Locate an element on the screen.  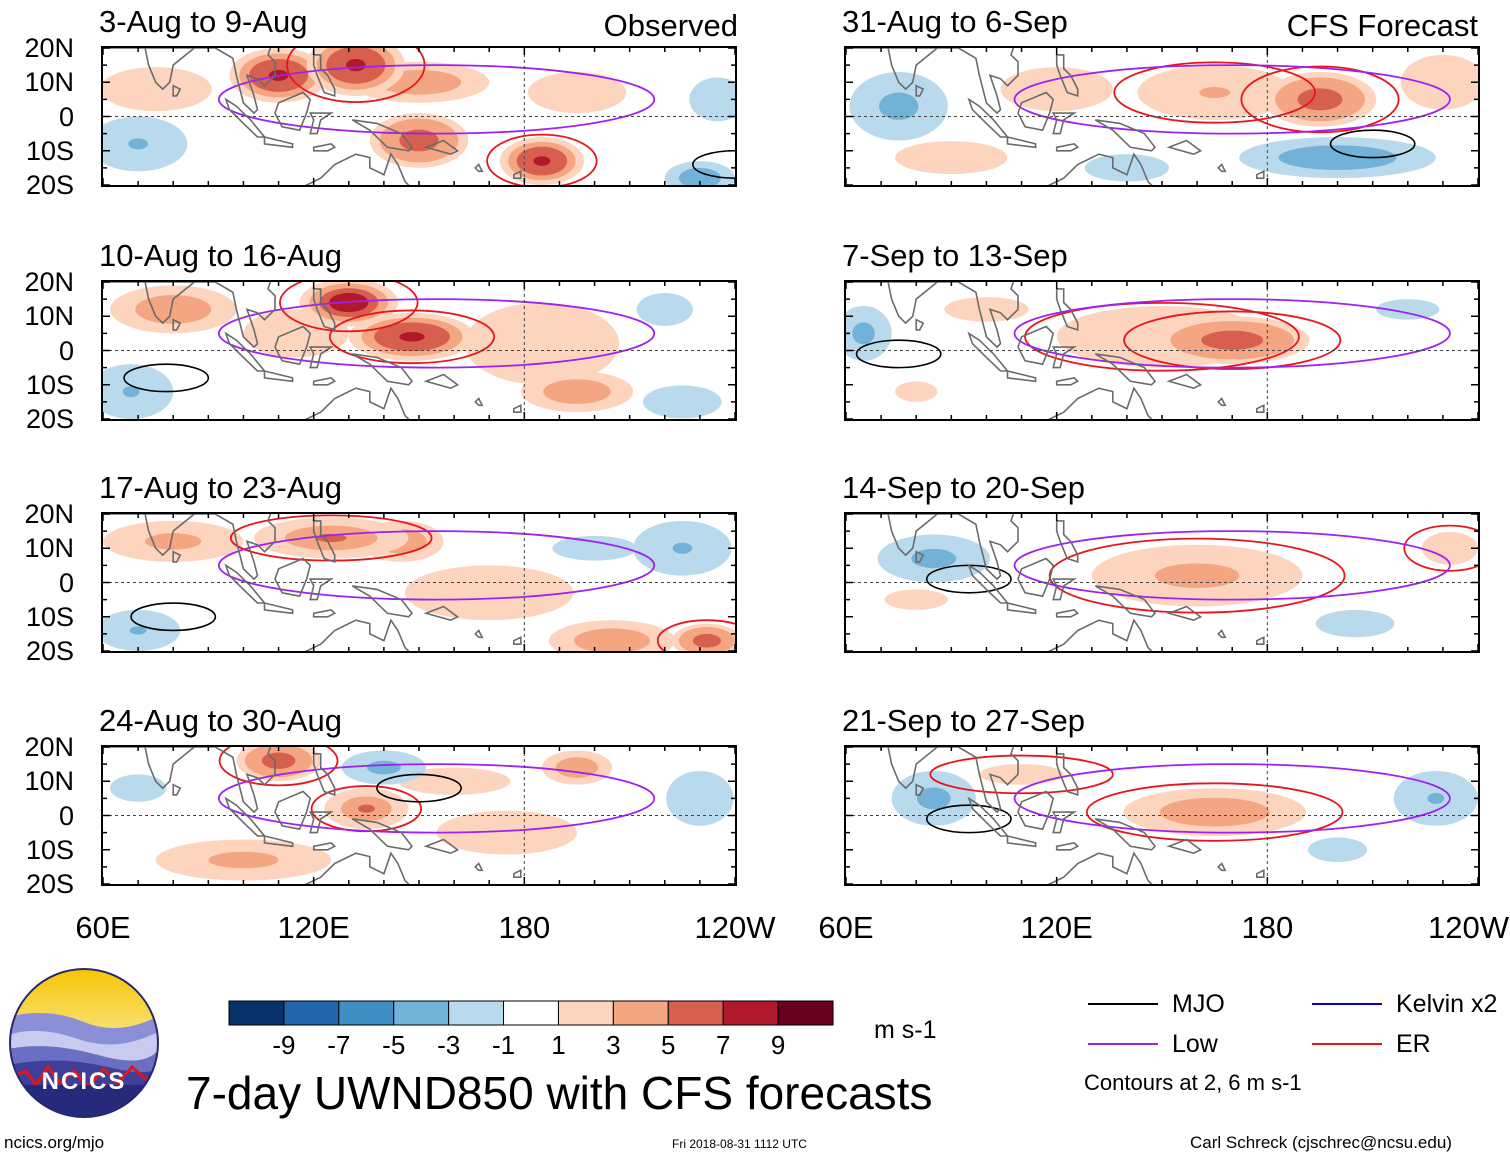
footer-credit: Carl Schreck (cjschrec@ncsu.edu) is located at coordinates (1321, 1142).